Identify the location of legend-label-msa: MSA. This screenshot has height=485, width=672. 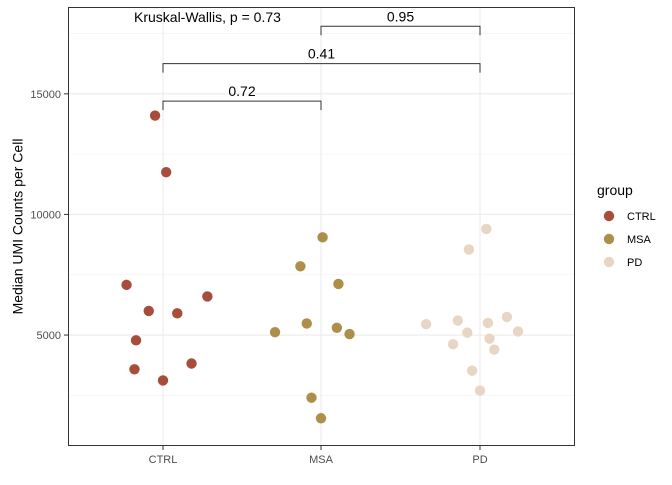
(639, 240).